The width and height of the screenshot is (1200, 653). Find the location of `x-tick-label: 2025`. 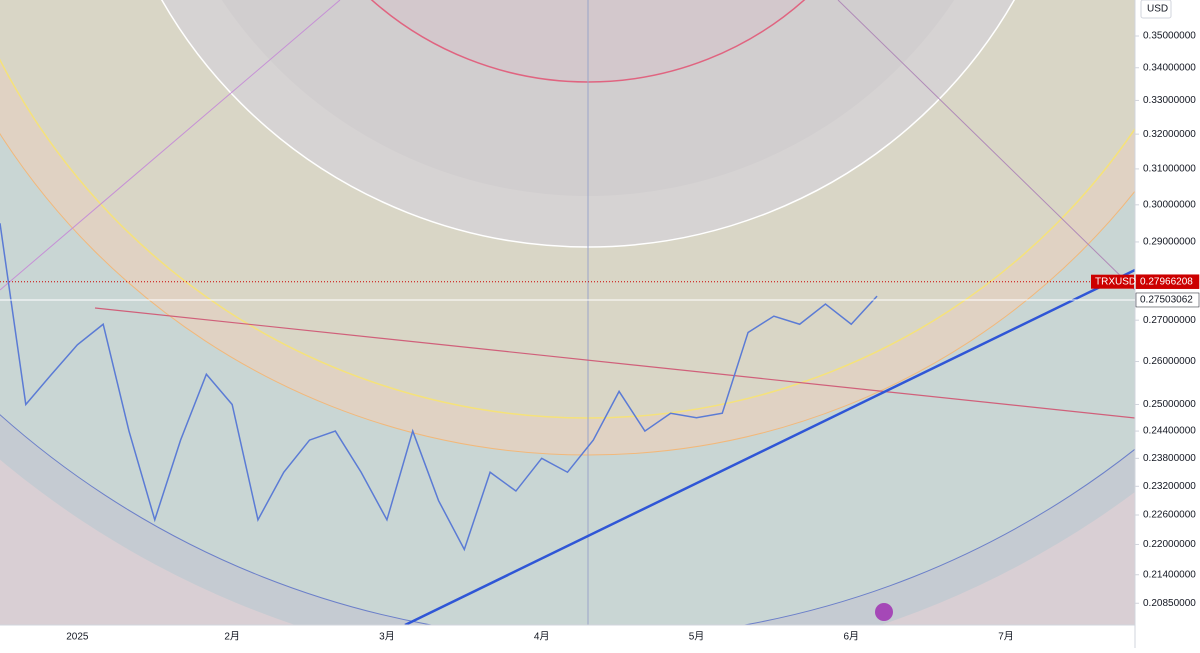

x-tick-label: 2025 is located at coordinates (77, 637).